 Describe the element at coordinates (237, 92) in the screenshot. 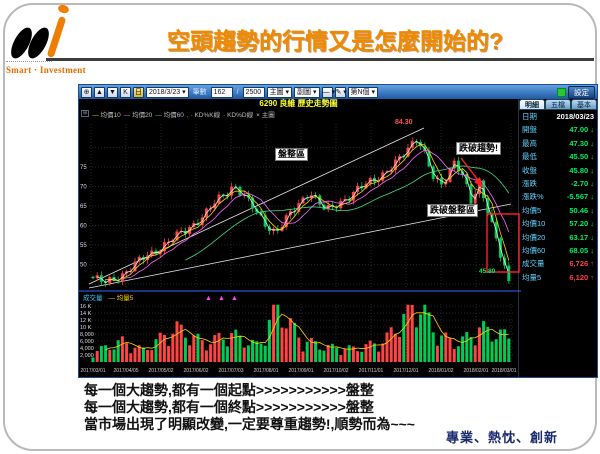

I see `slash-label: /` at that location.